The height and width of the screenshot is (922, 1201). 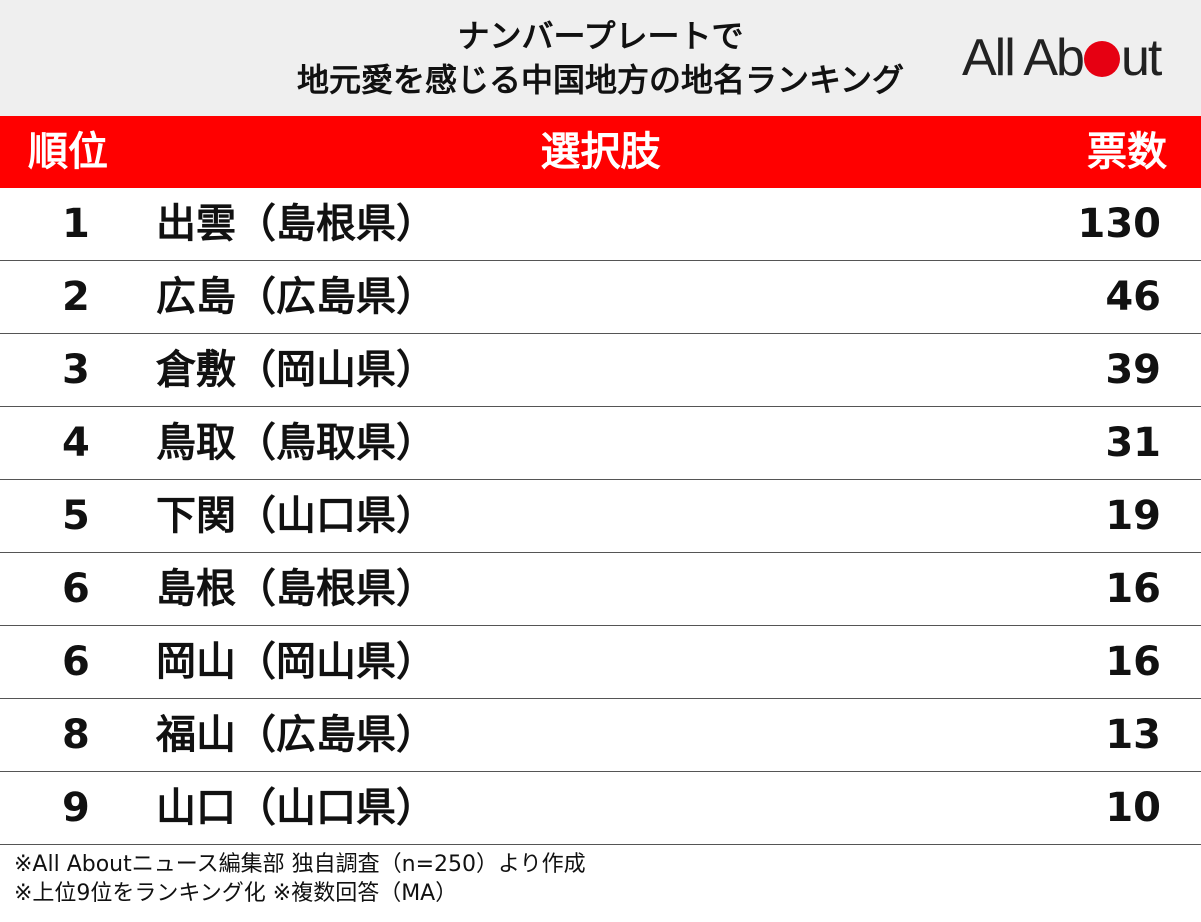 What do you see at coordinates (1133, 735) in the screenshot?
I see `votes-cell: 13` at bounding box center [1133, 735].